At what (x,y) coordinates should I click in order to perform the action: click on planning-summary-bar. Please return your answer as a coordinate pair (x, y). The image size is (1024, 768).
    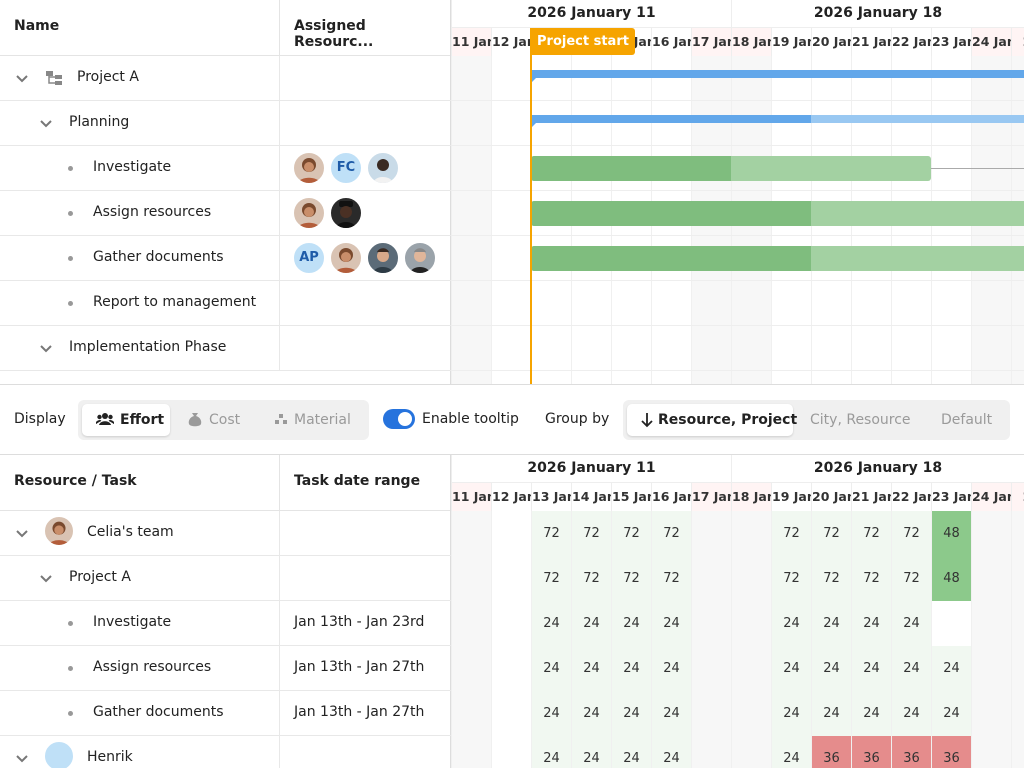
    Looking at the image, I should click on (777, 121).